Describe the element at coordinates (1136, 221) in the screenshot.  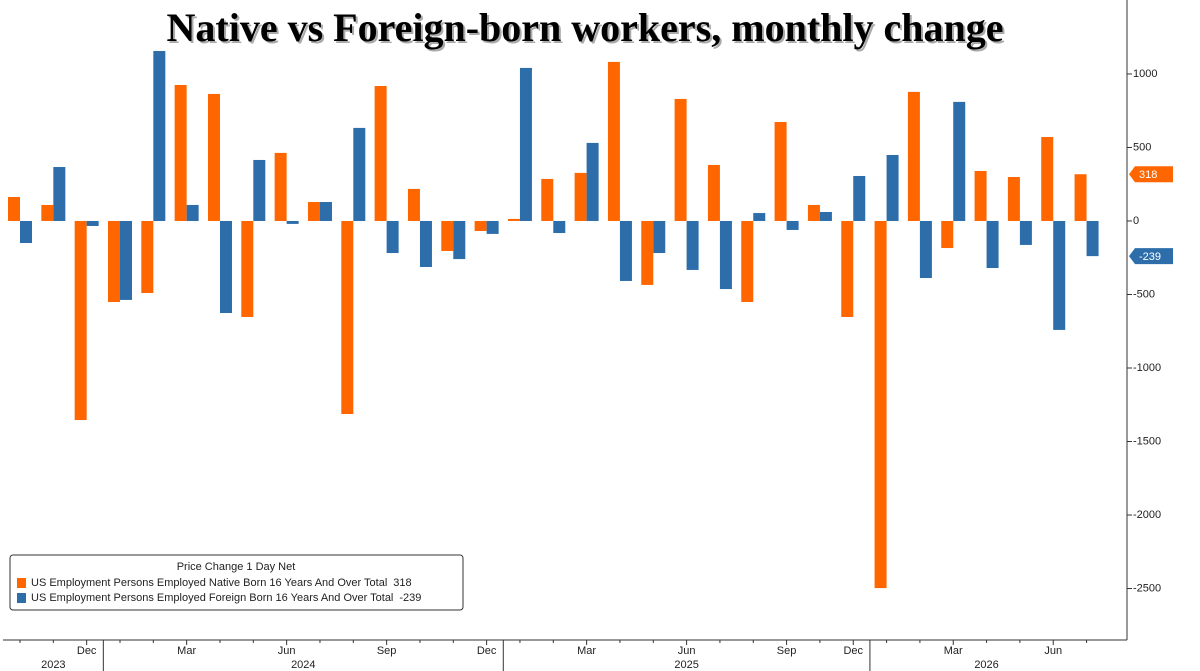
I see `y-tick-label: 0` at that location.